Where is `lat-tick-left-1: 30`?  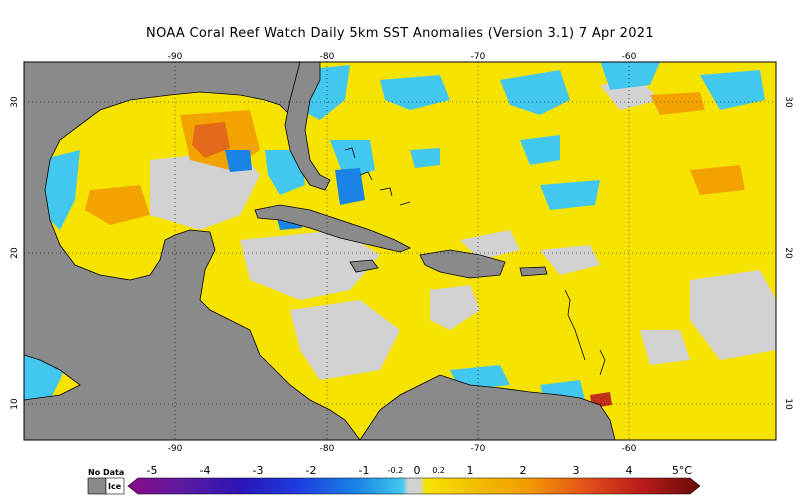 lat-tick-left-1: 30 is located at coordinates (15, 102).